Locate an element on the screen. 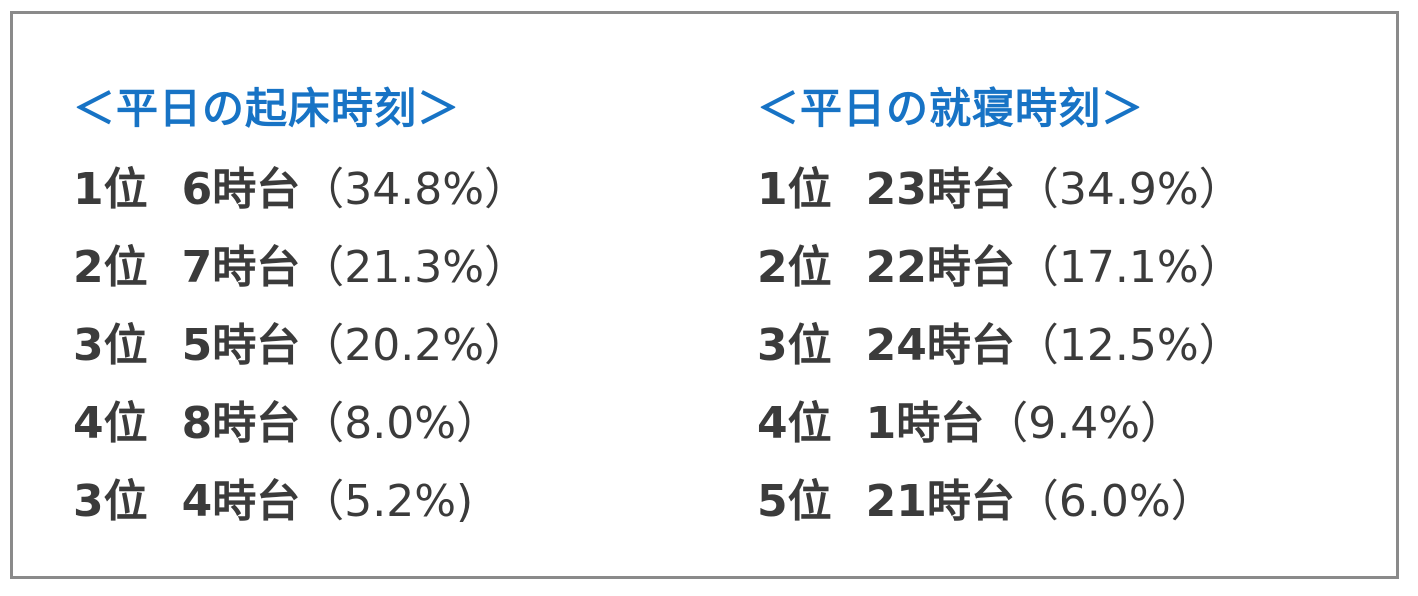  bed-rank-row-4: 4位 1時台（9.4%） is located at coordinates (1000, 424).